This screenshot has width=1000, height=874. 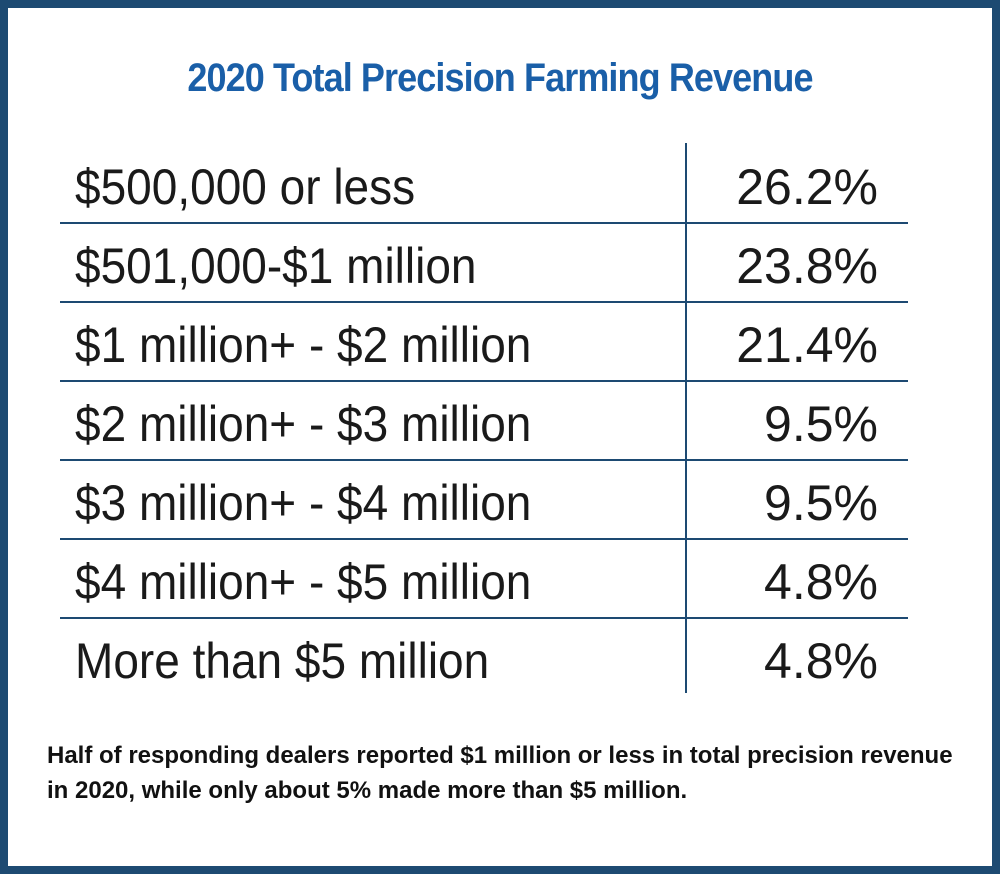 I want to click on percentage: 23.8%, so click(x=807, y=266).